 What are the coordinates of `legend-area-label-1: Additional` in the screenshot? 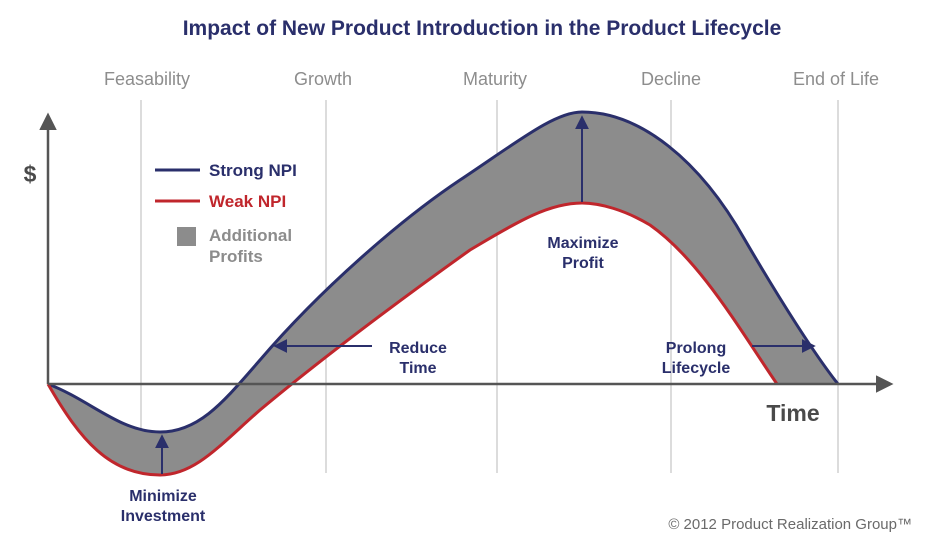 It's located at (250, 235).